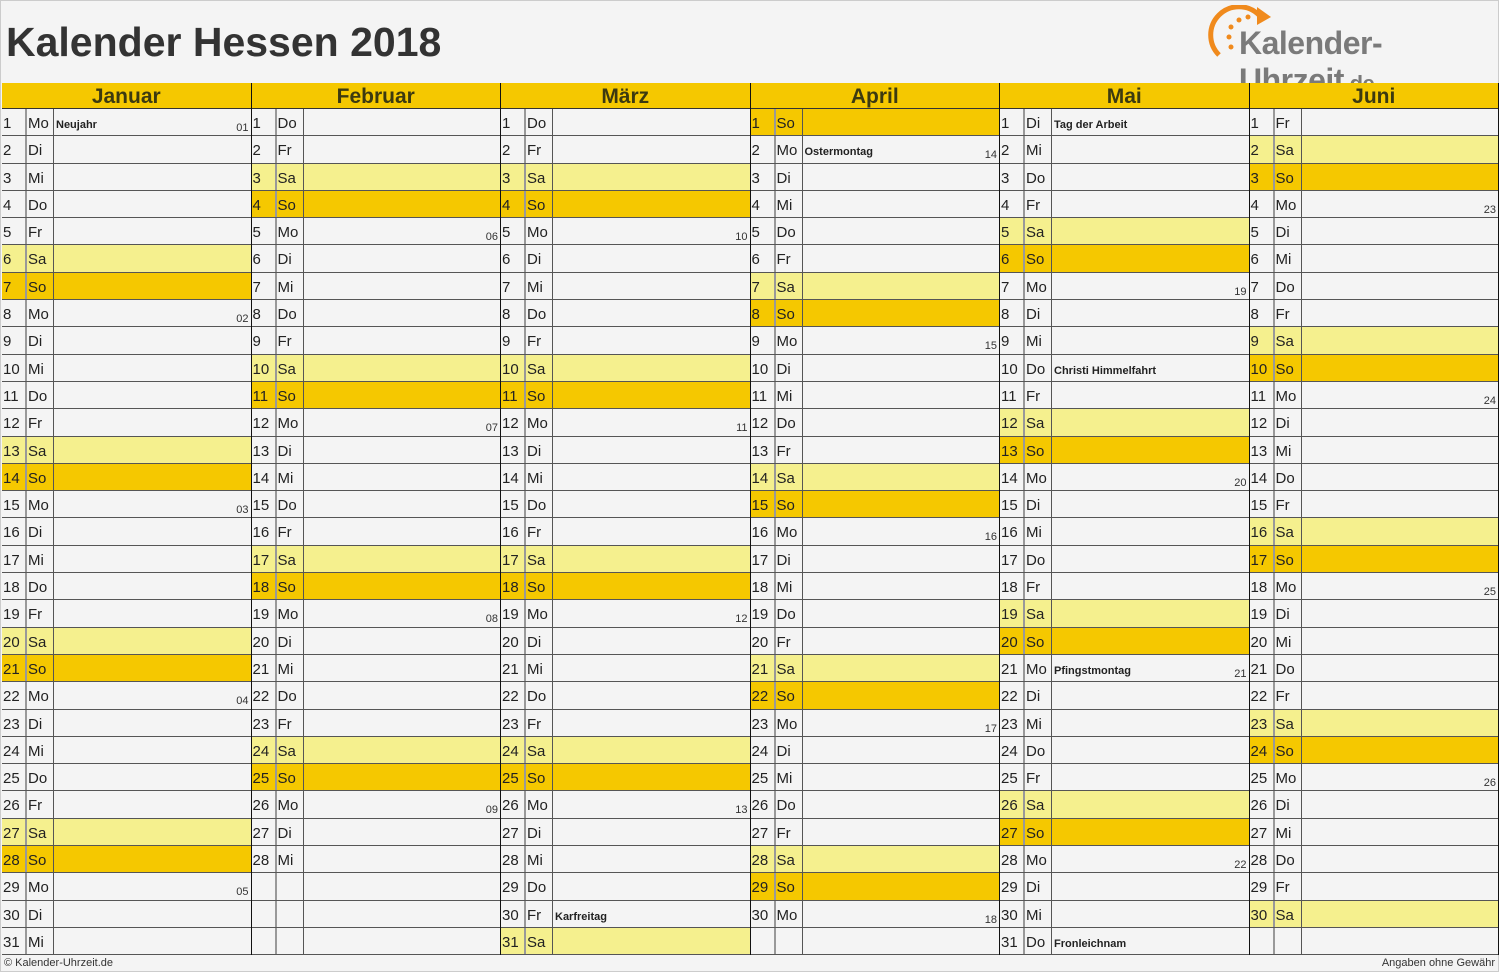  What do you see at coordinates (1373, 941) in the screenshot?
I see `day-row` at bounding box center [1373, 941].